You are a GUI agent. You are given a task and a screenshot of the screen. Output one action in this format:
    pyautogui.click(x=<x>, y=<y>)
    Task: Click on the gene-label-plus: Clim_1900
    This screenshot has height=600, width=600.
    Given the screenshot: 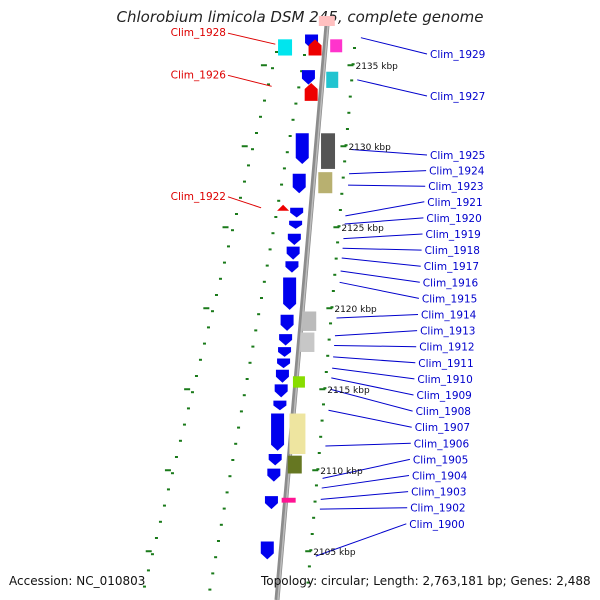 What is the action you would take?
    pyautogui.click(x=436, y=525)
    